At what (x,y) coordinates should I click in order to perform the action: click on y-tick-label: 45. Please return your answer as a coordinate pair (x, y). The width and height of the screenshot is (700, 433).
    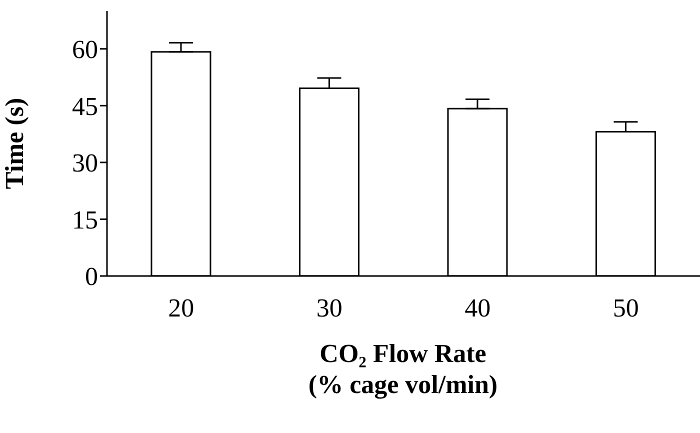
    Looking at the image, I should click on (85, 106).